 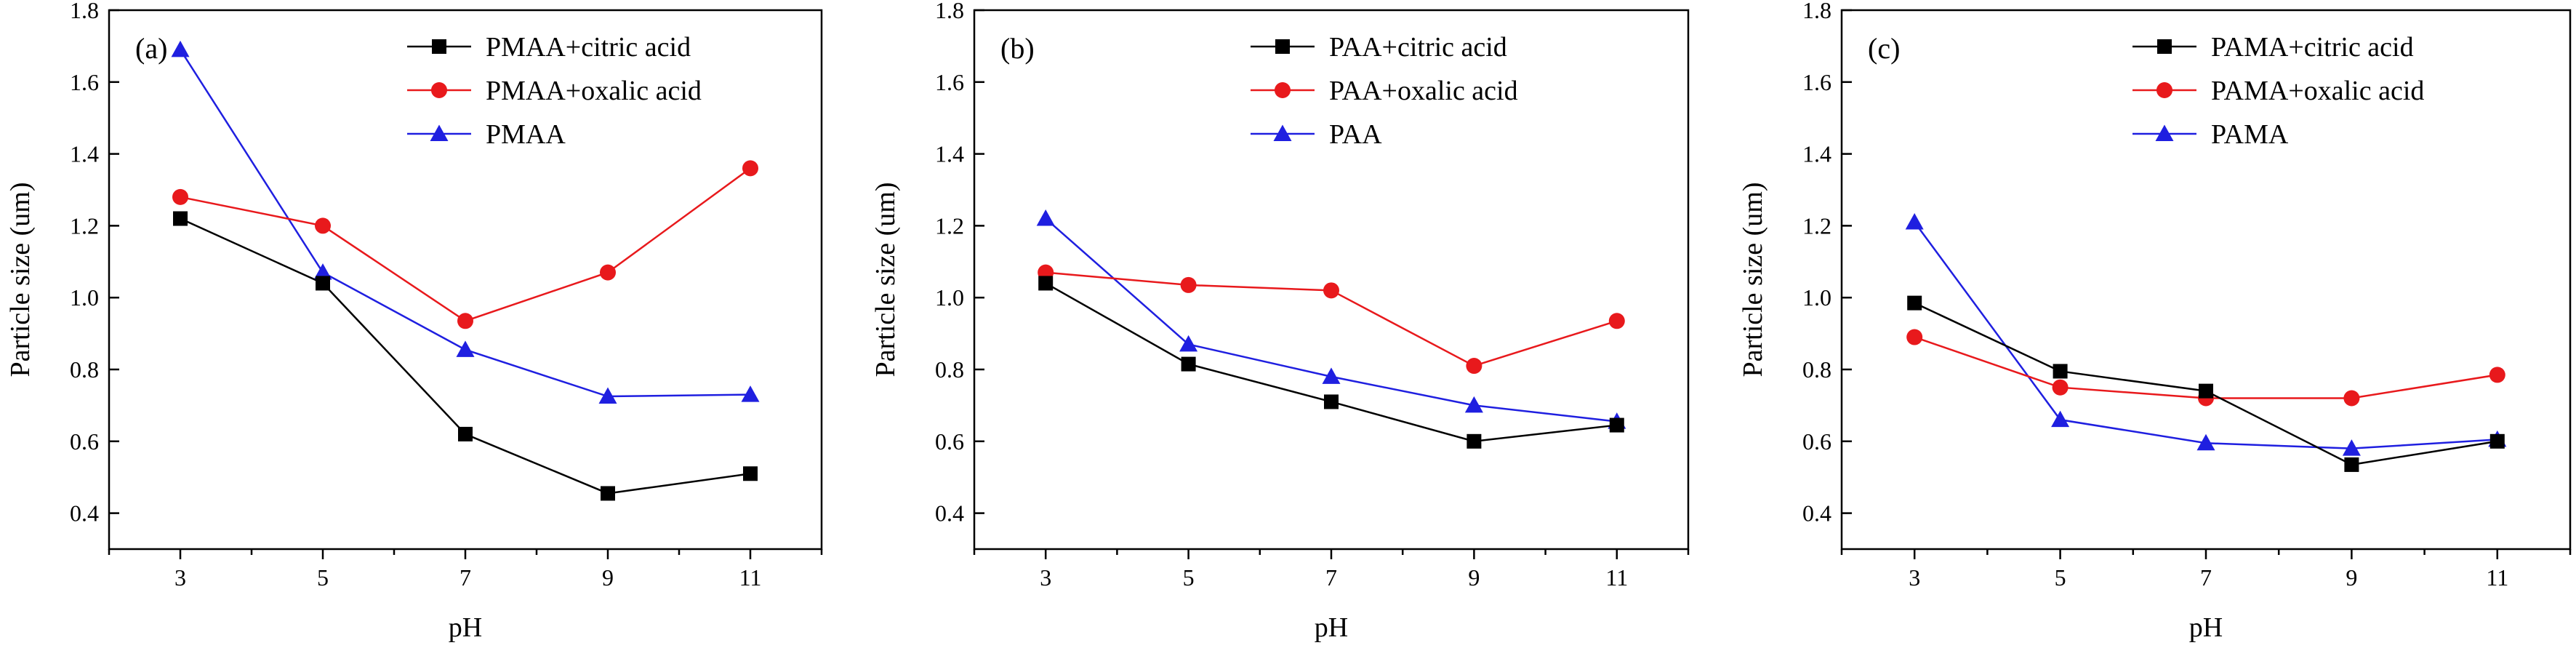 What do you see at coordinates (1884, 48) in the screenshot?
I see `panel-label: (c)` at bounding box center [1884, 48].